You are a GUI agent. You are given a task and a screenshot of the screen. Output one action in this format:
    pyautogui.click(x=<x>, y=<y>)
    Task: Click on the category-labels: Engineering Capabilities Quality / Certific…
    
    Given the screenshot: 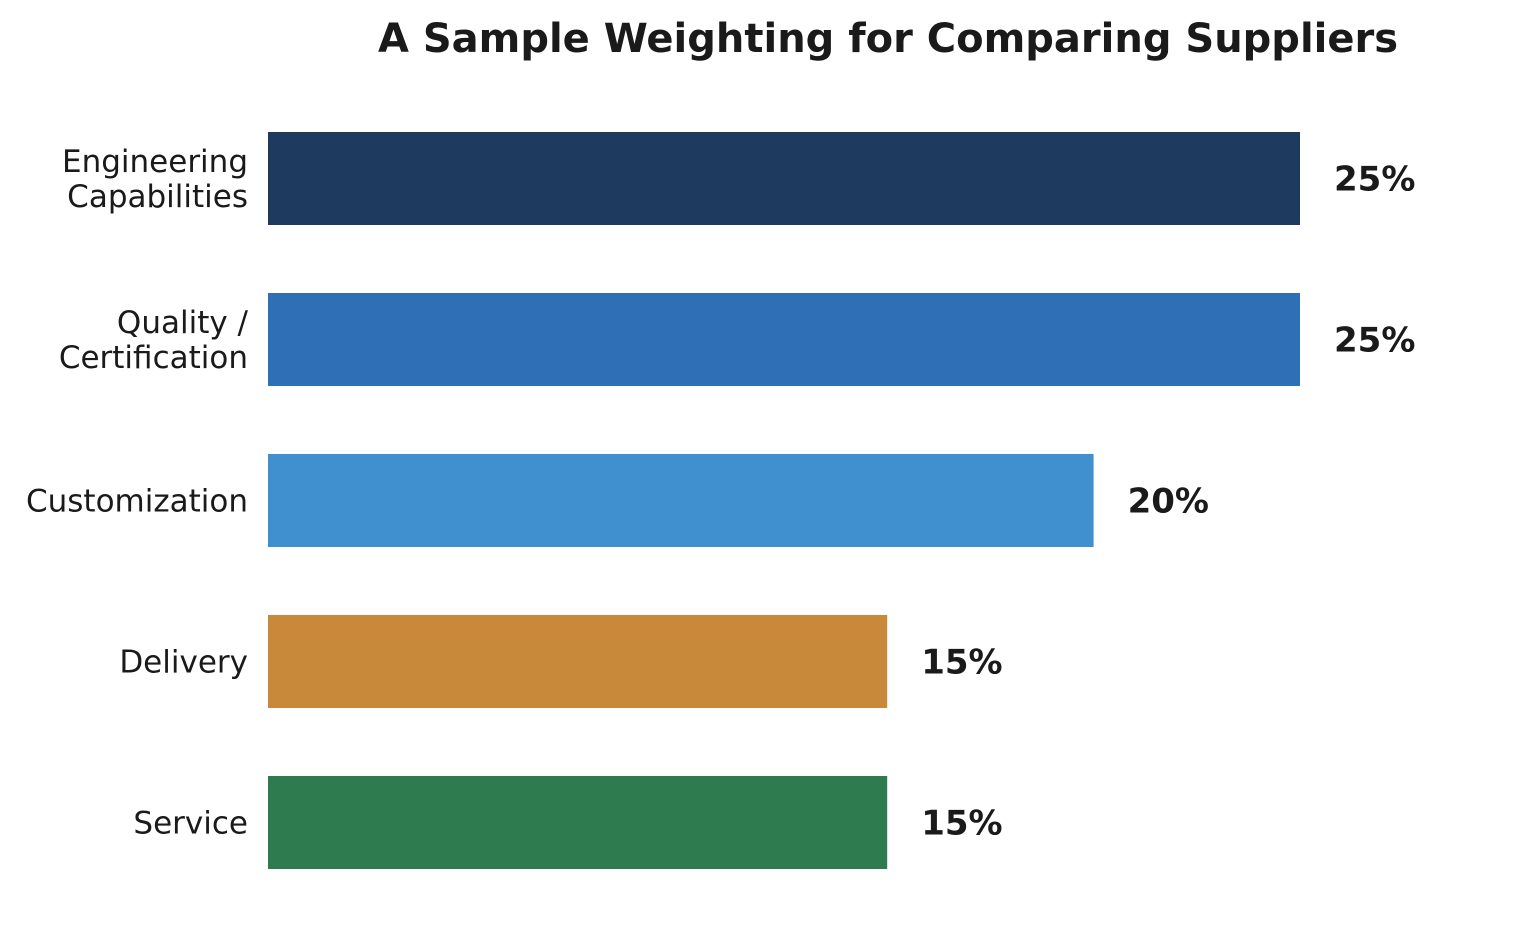 What is the action you would take?
    pyautogui.click(x=137, y=493)
    